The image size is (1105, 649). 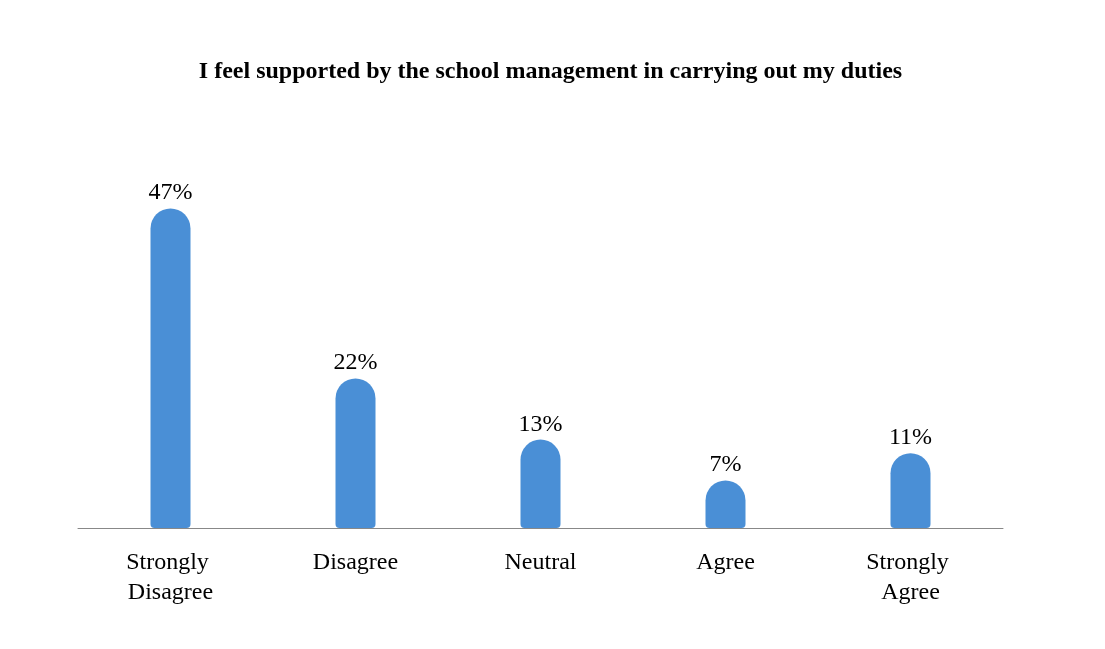 I want to click on x-tick-label: Strongly Disagree, so click(x=170, y=576).